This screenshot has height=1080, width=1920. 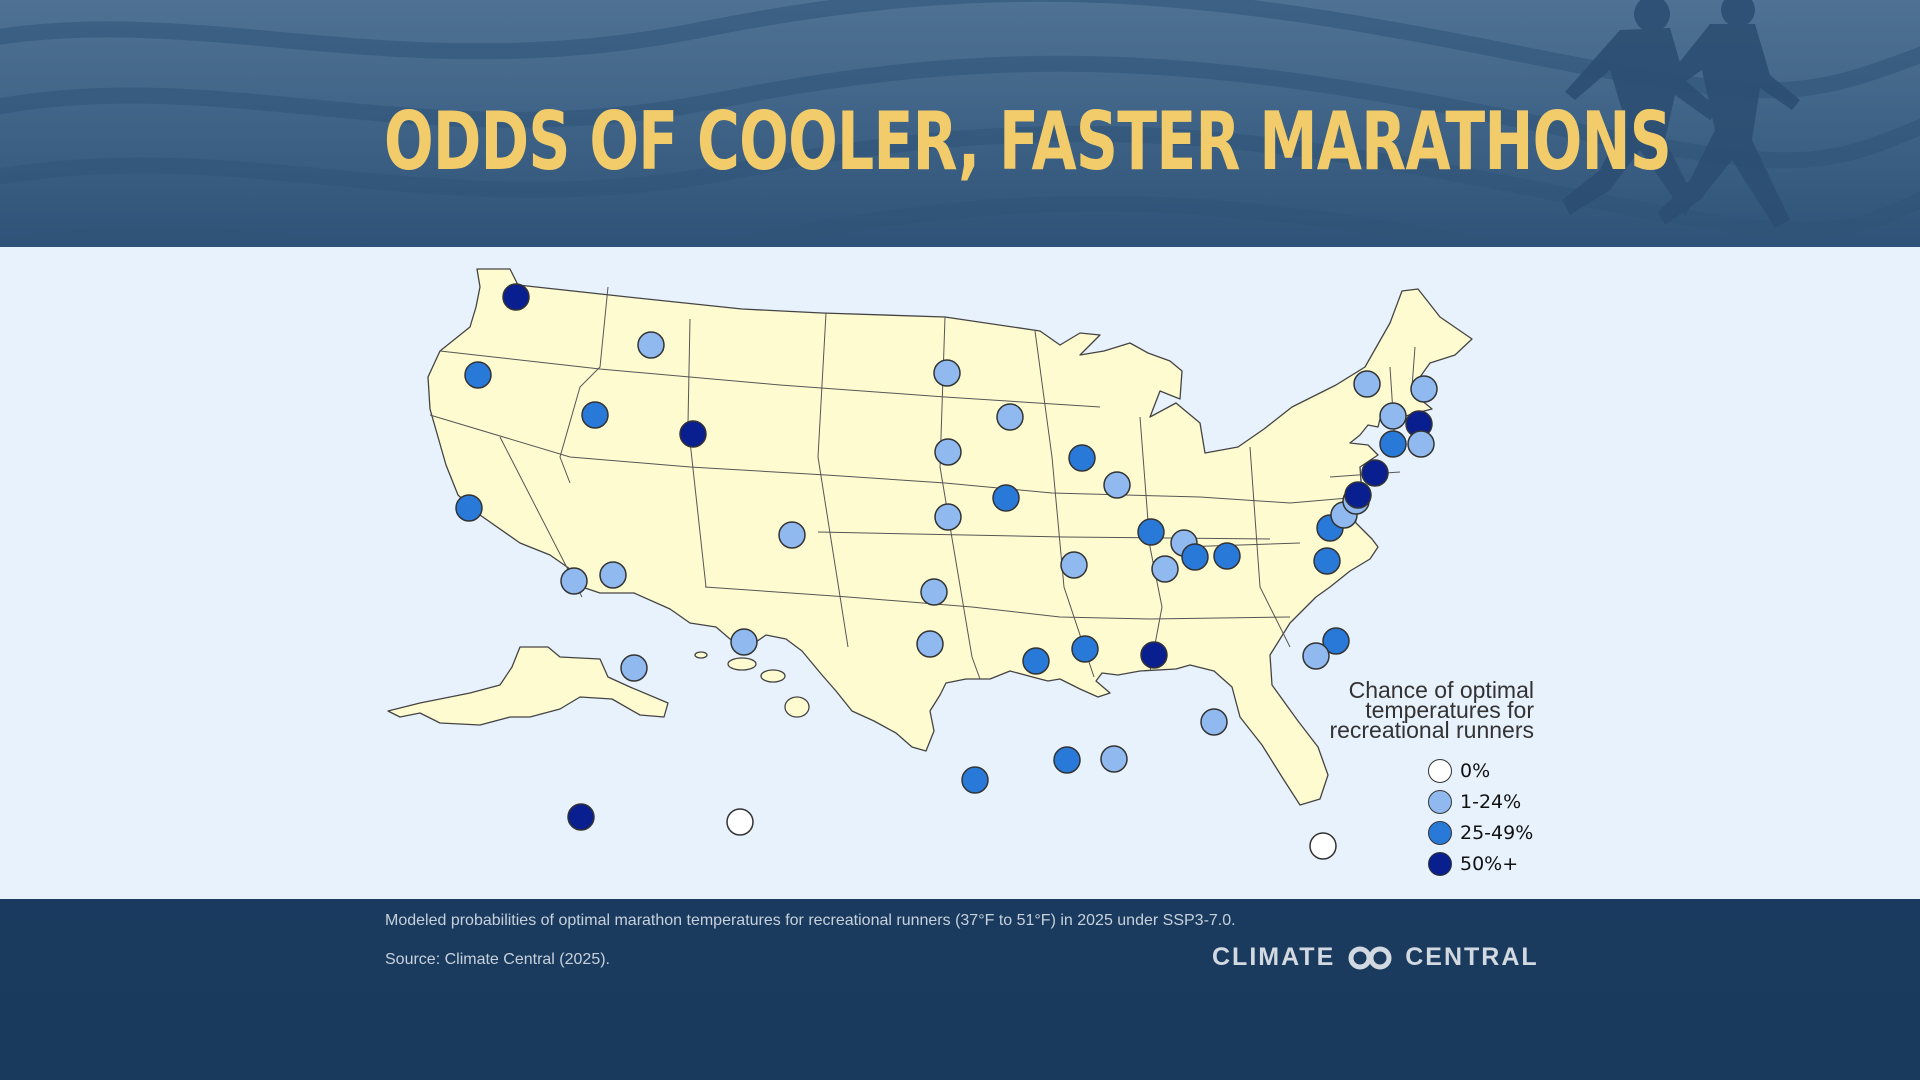 I want to click on city-marker-milwaukee, so click(x=1082, y=458).